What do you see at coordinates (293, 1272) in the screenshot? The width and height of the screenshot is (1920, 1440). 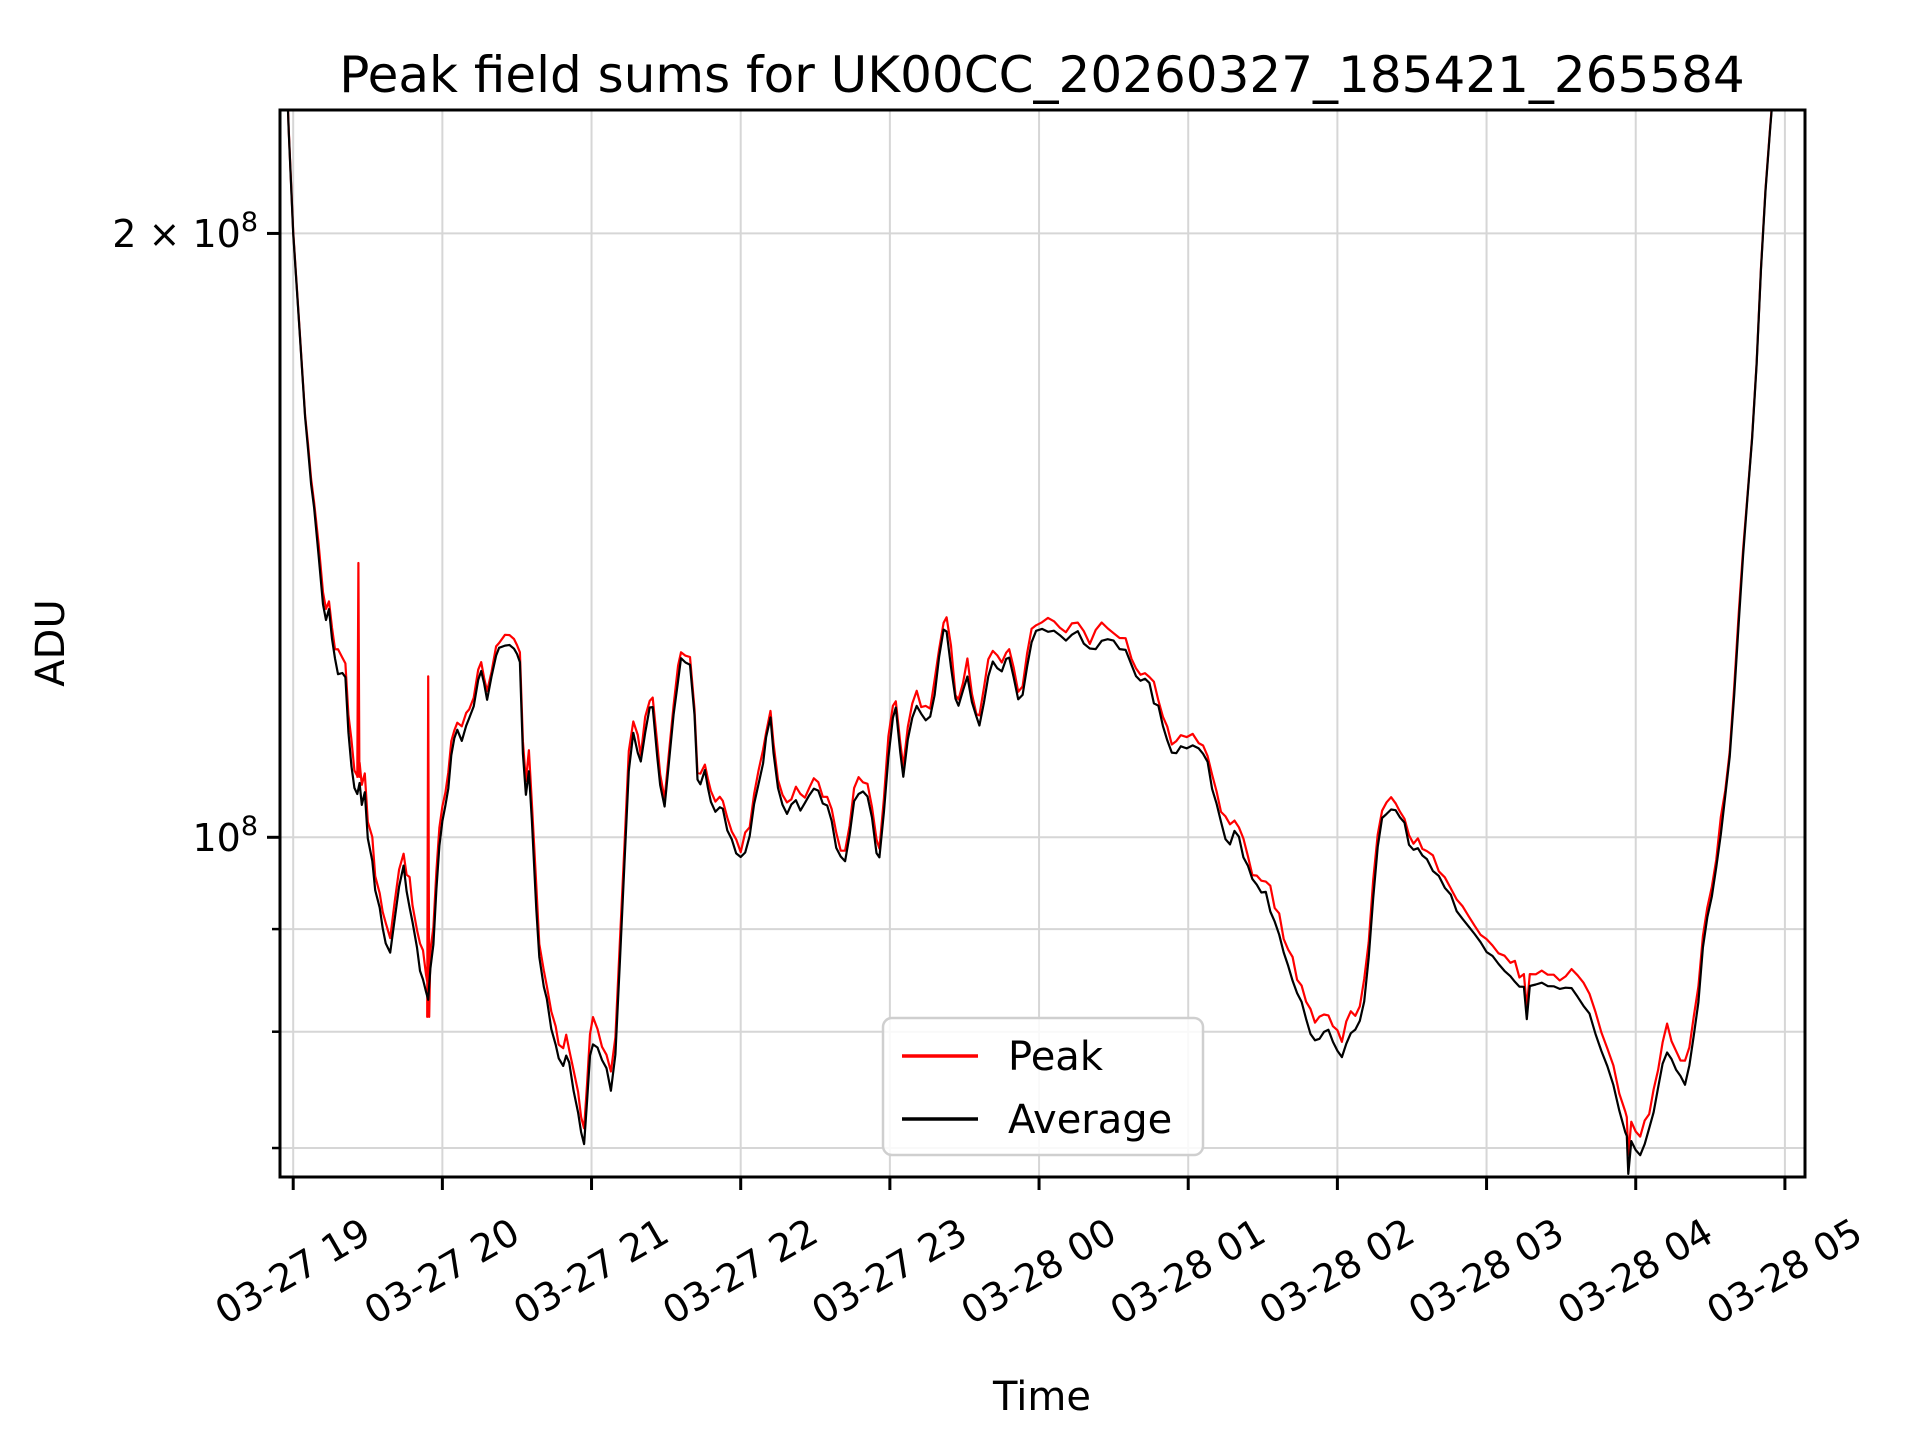 I see `x-tick-label: 03-27 19` at bounding box center [293, 1272].